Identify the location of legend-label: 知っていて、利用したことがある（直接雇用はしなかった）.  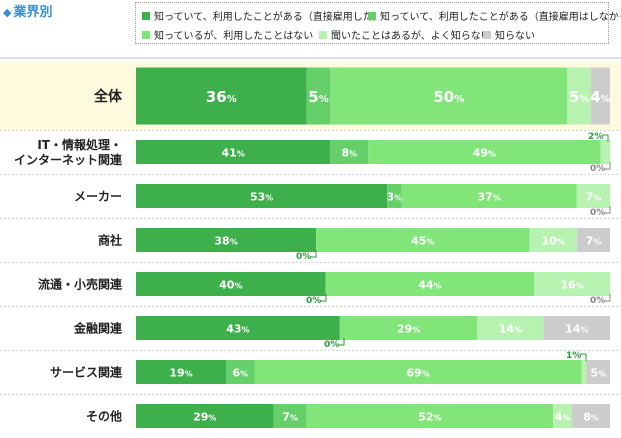
(500, 17).